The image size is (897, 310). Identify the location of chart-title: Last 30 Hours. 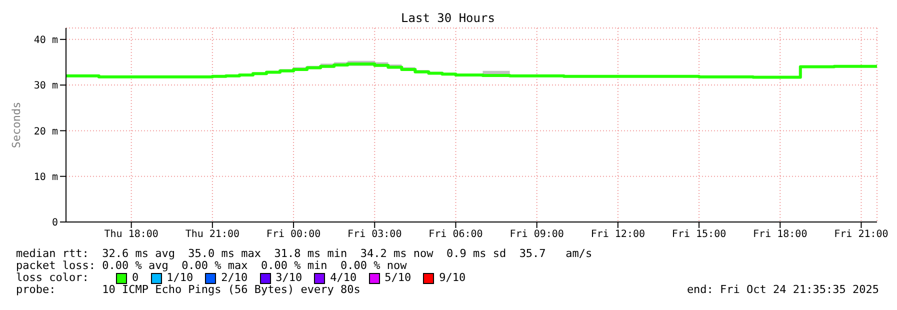
(448, 18).